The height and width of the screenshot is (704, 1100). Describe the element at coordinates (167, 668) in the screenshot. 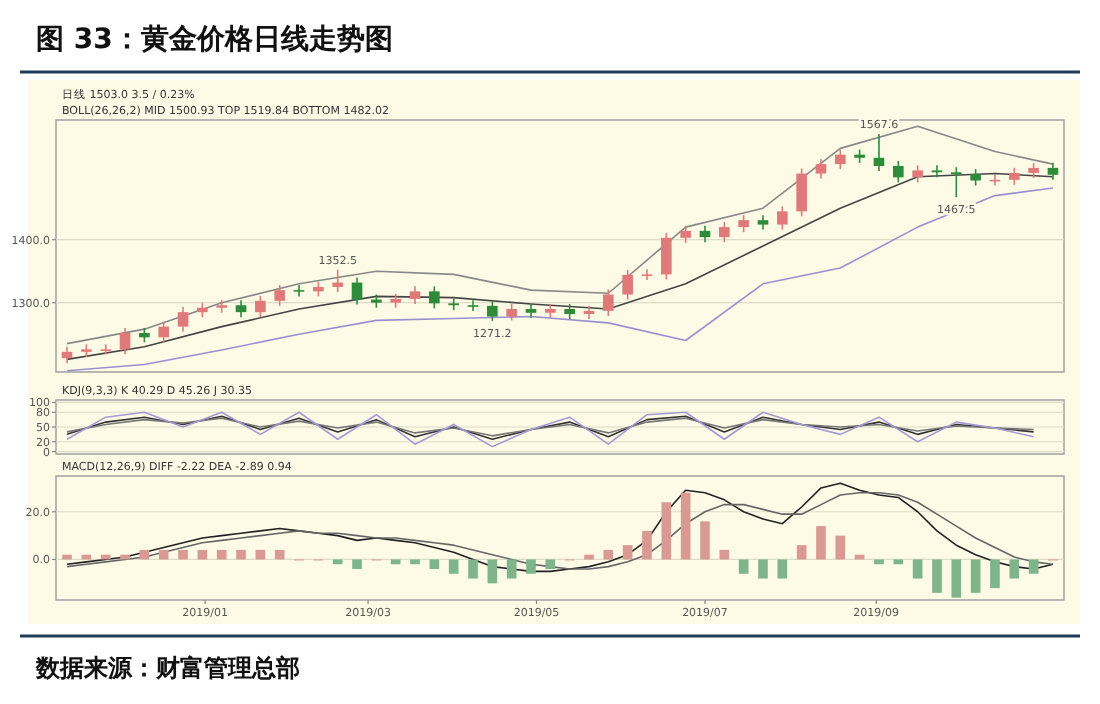

I see `source-note: 数据来源：财富管理总部` at that location.